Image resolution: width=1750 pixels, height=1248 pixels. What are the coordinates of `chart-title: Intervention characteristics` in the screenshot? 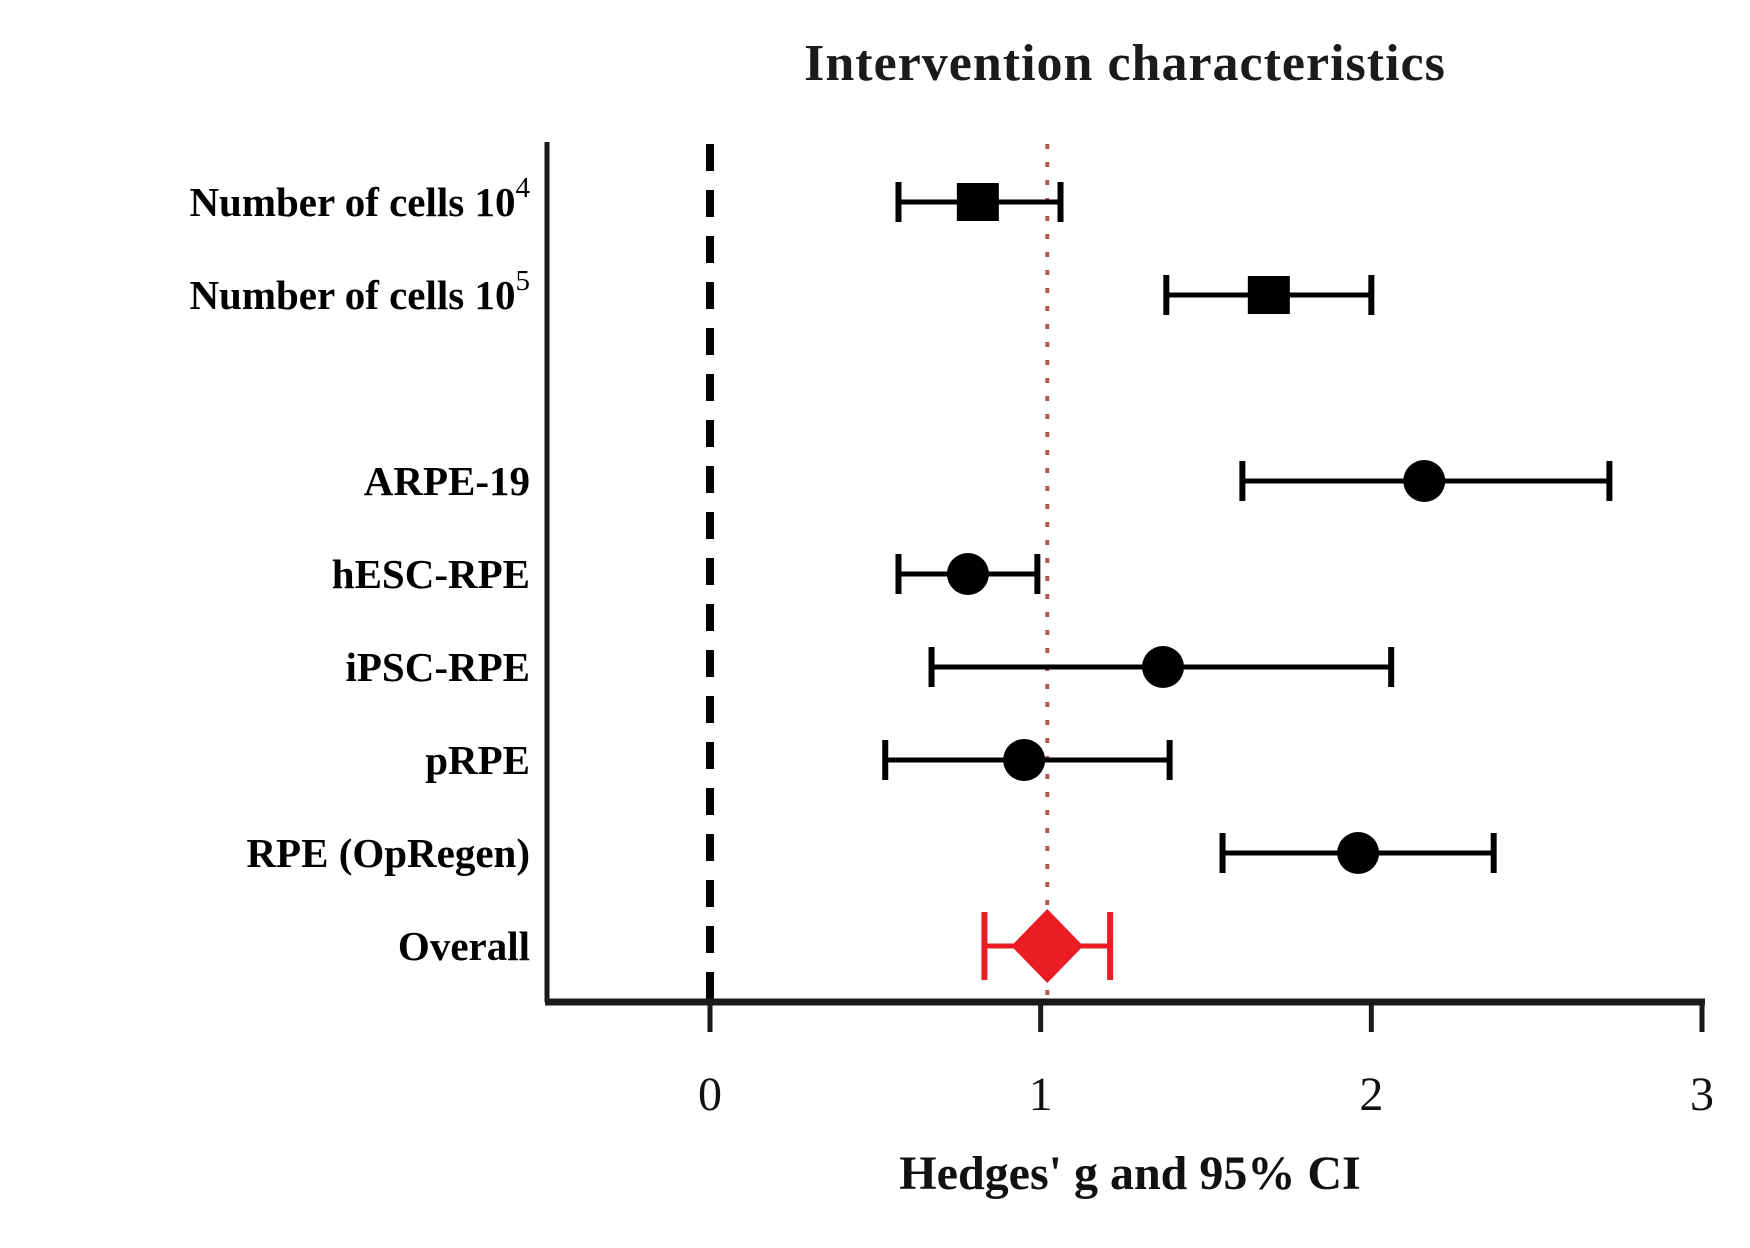 It's located at (1125, 63).